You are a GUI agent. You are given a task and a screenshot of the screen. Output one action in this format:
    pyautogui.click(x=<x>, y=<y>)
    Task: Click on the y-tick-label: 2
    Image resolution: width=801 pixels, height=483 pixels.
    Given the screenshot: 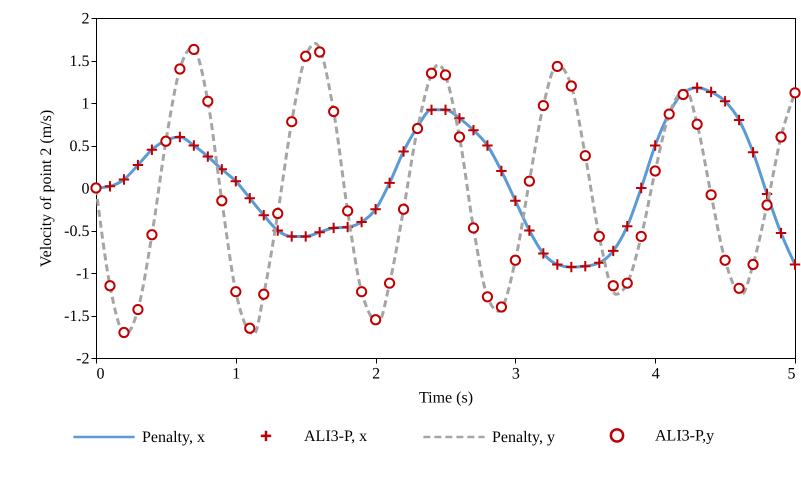 What is the action you would take?
    pyautogui.click(x=86, y=19)
    